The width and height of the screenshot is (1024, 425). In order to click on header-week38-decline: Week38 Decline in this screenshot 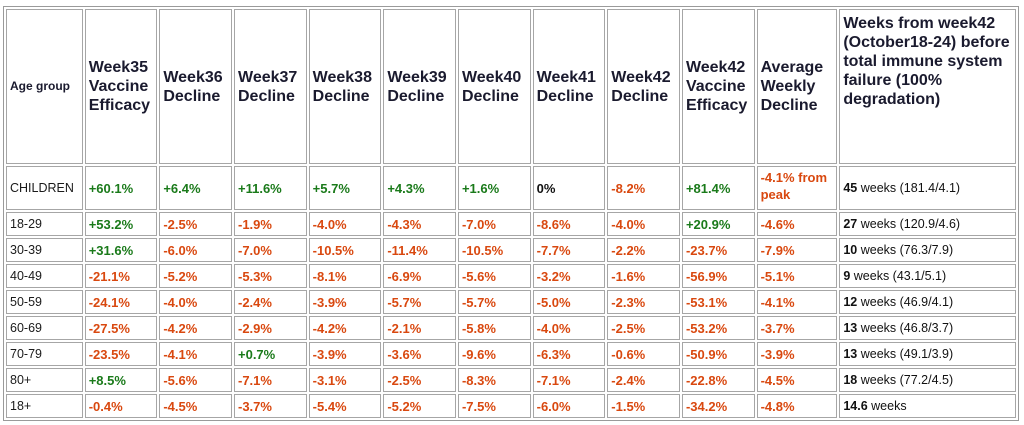, I will do `click(345, 86)`.